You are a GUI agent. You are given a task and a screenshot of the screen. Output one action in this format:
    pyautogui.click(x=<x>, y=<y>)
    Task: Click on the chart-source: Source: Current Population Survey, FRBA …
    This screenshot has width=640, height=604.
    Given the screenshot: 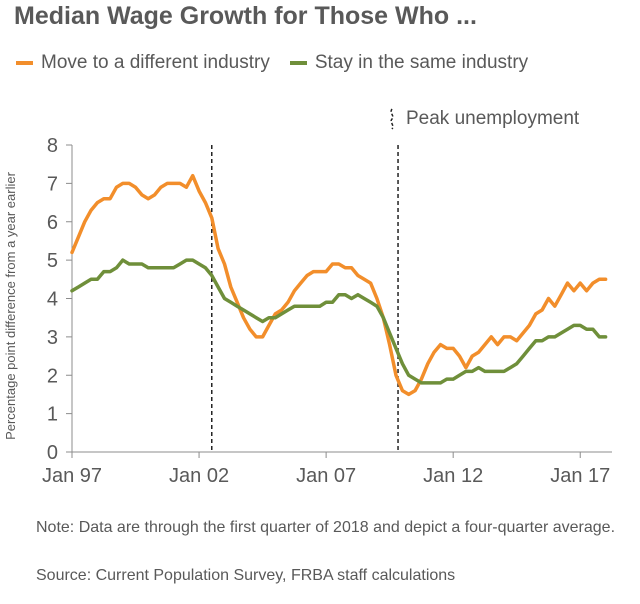 What is the action you would take?
    pyautogui.click(x=246, y=575)
    